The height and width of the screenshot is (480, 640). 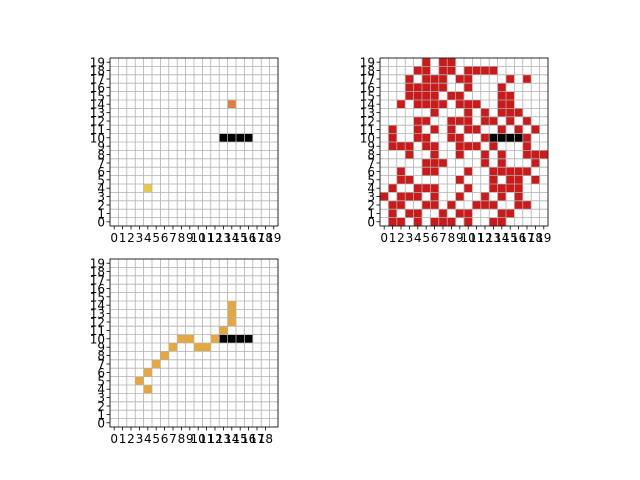 What do you see at coordinates (97, 281) in the screenshot?
I see `y-tick-label: 17` at bounding box center [97, 281].